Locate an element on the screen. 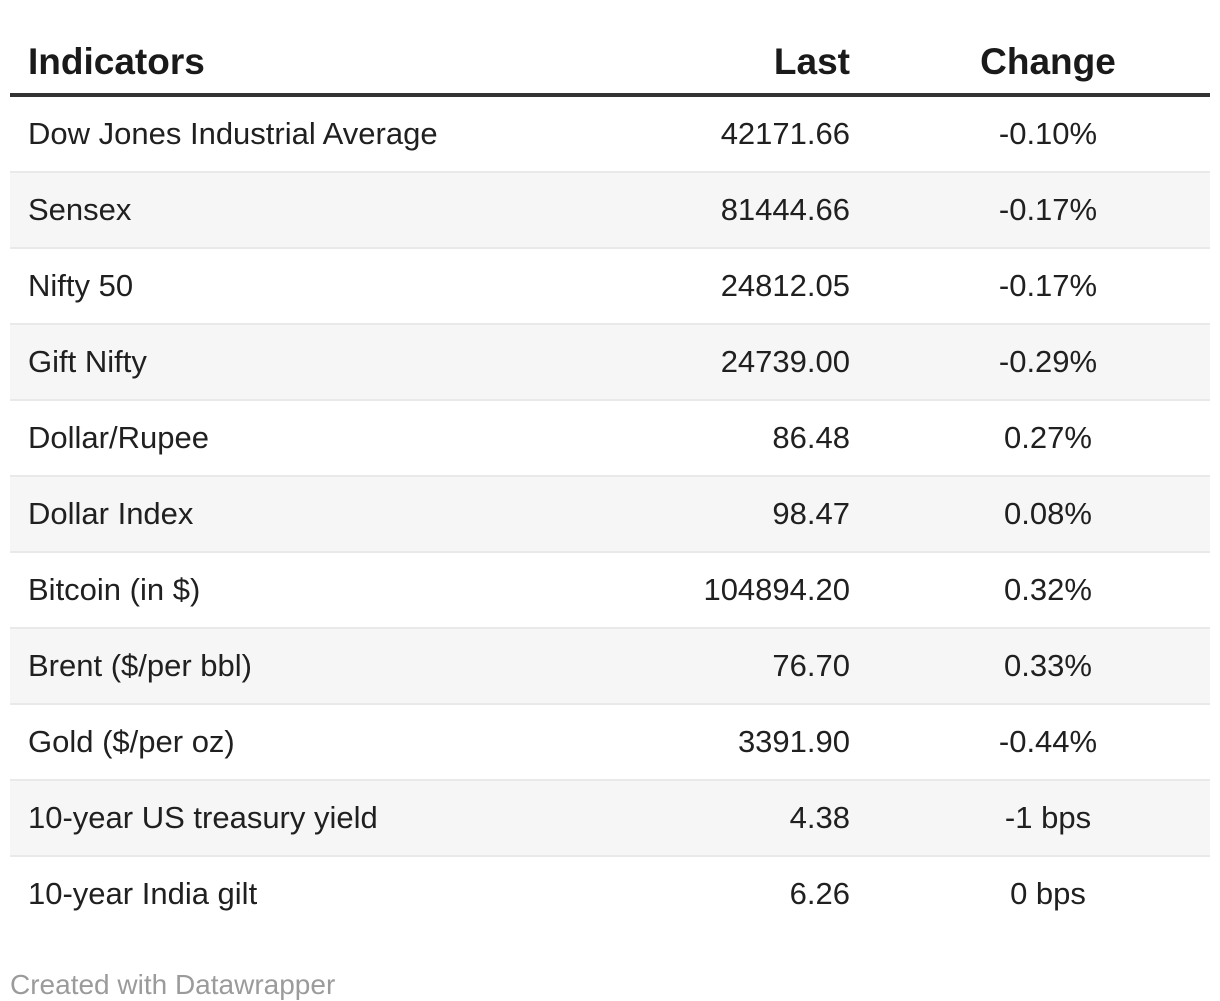  last-value-cell: 4.38 is located at coordinates (728, 817).